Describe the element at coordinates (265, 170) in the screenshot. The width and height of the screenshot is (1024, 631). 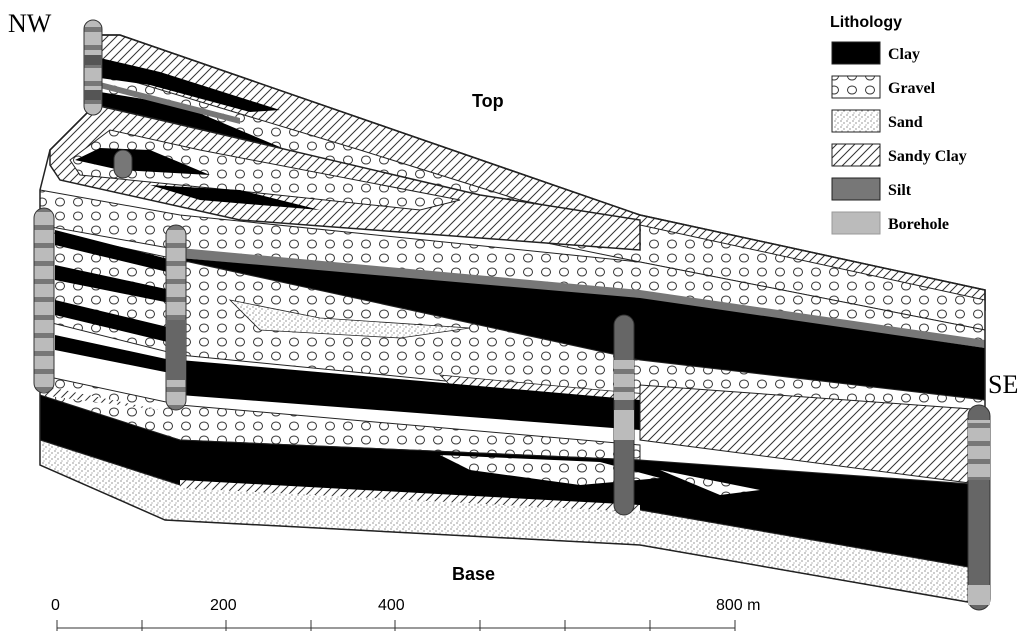
I see `tongue-gravel` at that location.